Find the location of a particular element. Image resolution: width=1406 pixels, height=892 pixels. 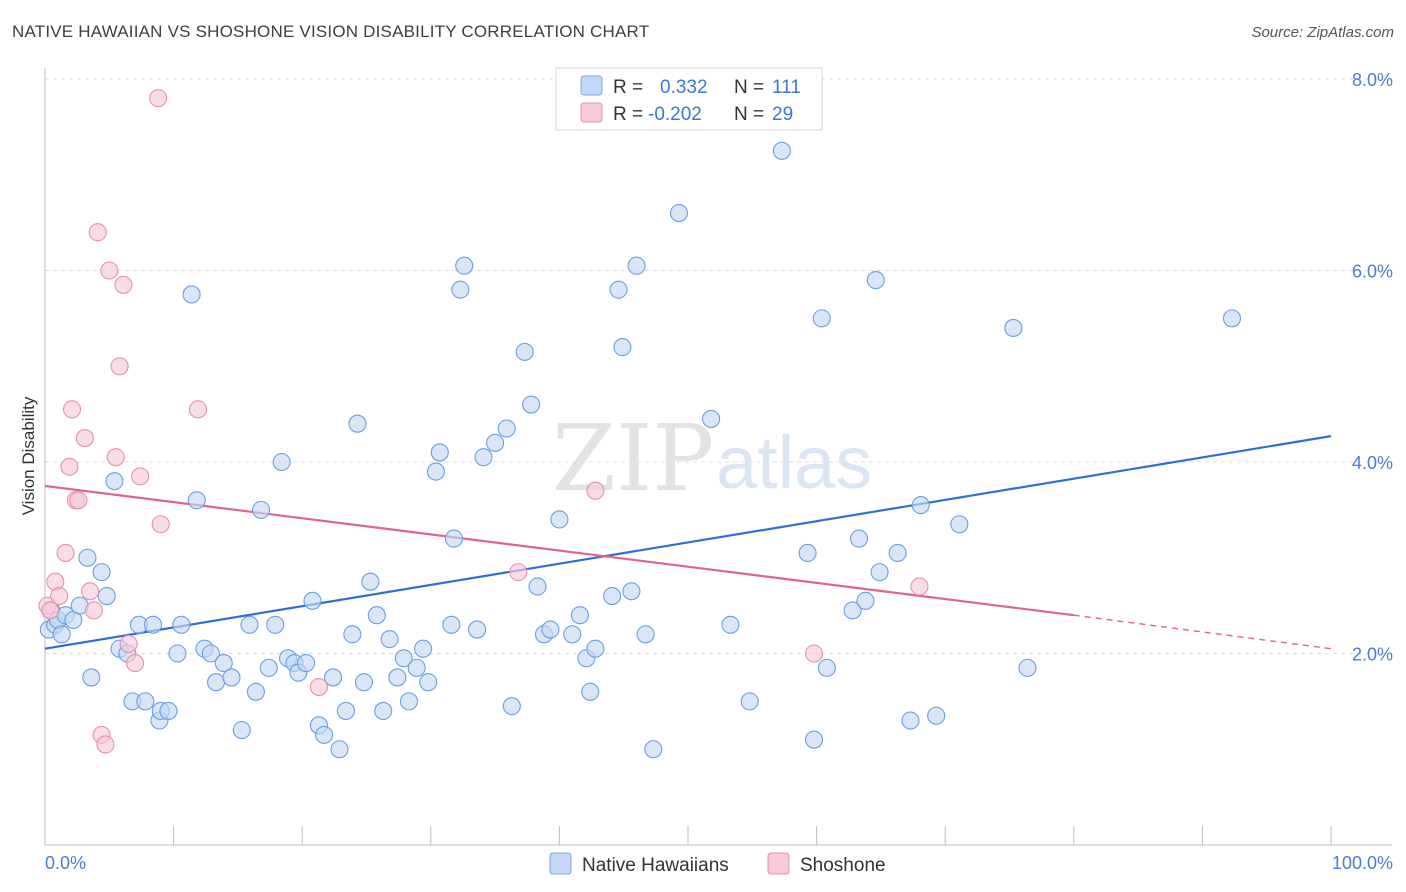

legend-r-value: -0.202 is located at coordinates (675, 114).